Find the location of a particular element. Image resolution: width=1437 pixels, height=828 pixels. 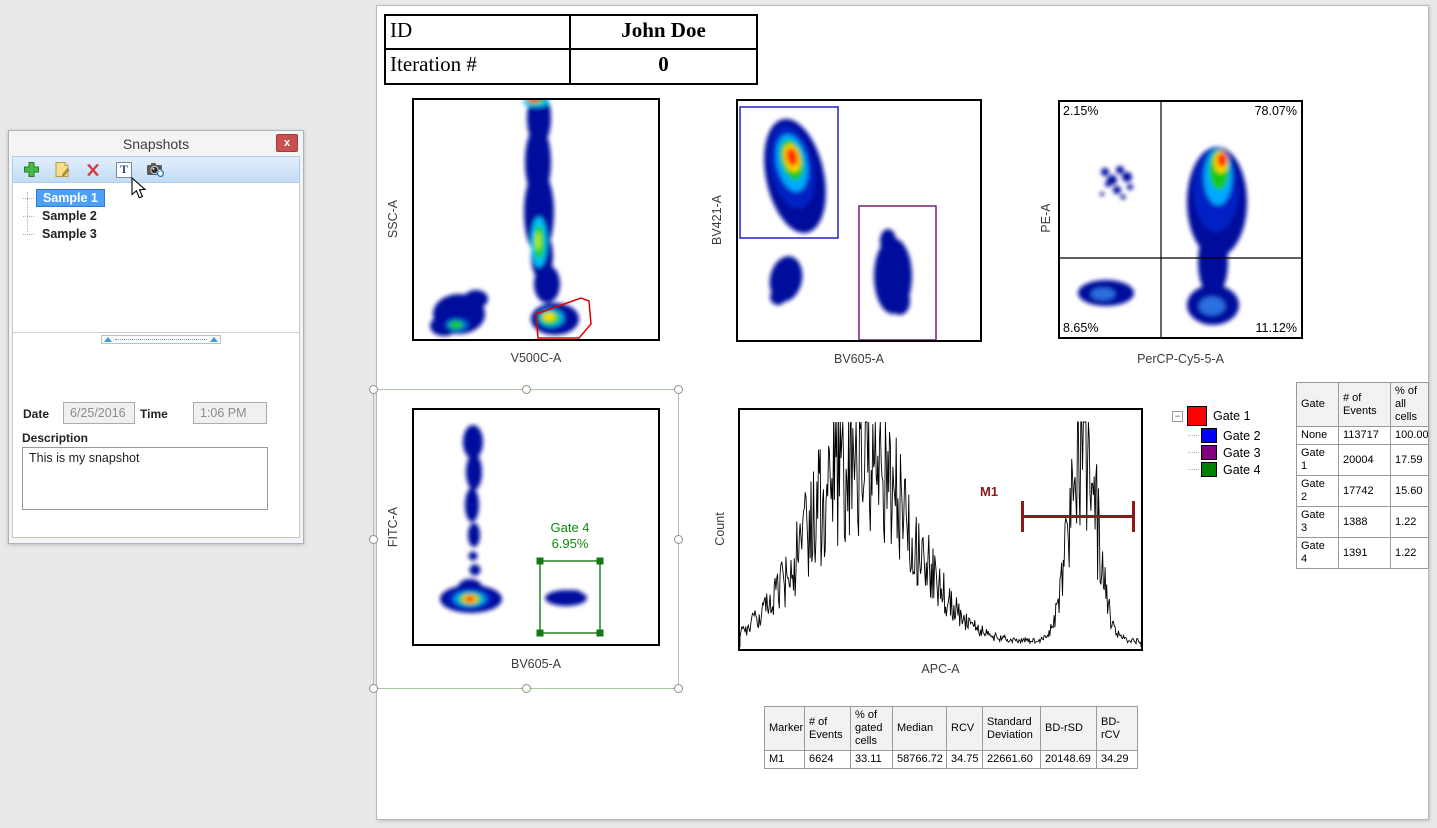

quadrant-ur-percent: 78.07% is located at coordinates (1275, 111).